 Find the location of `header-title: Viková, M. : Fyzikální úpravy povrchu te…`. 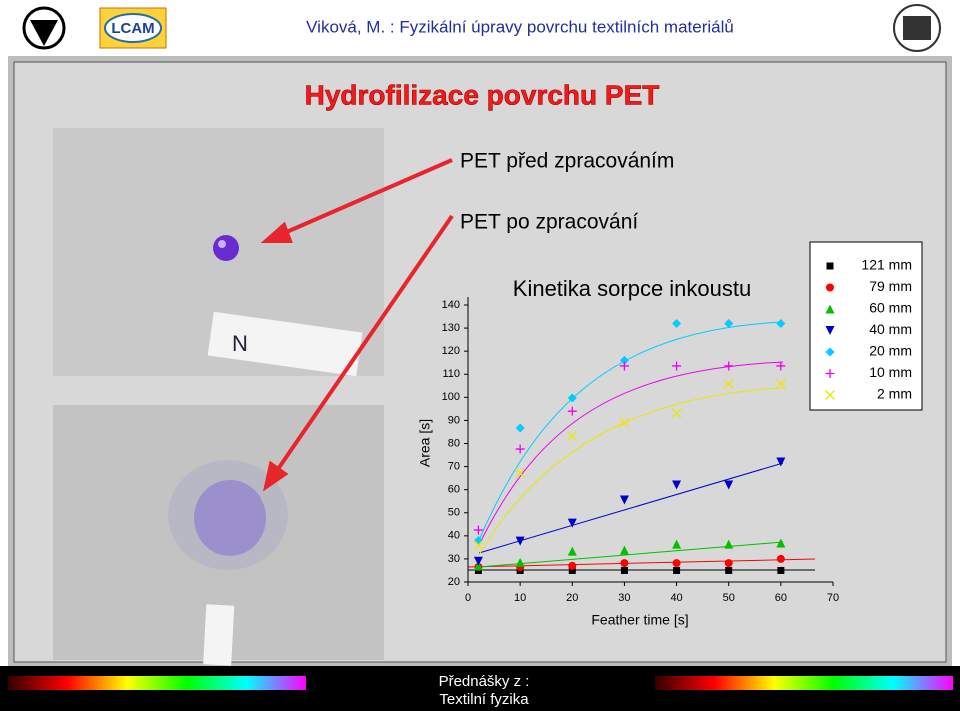

header-title: Viková, M. : Fyzikální úpravy povrchu te… is located at coordinates (520, 26).